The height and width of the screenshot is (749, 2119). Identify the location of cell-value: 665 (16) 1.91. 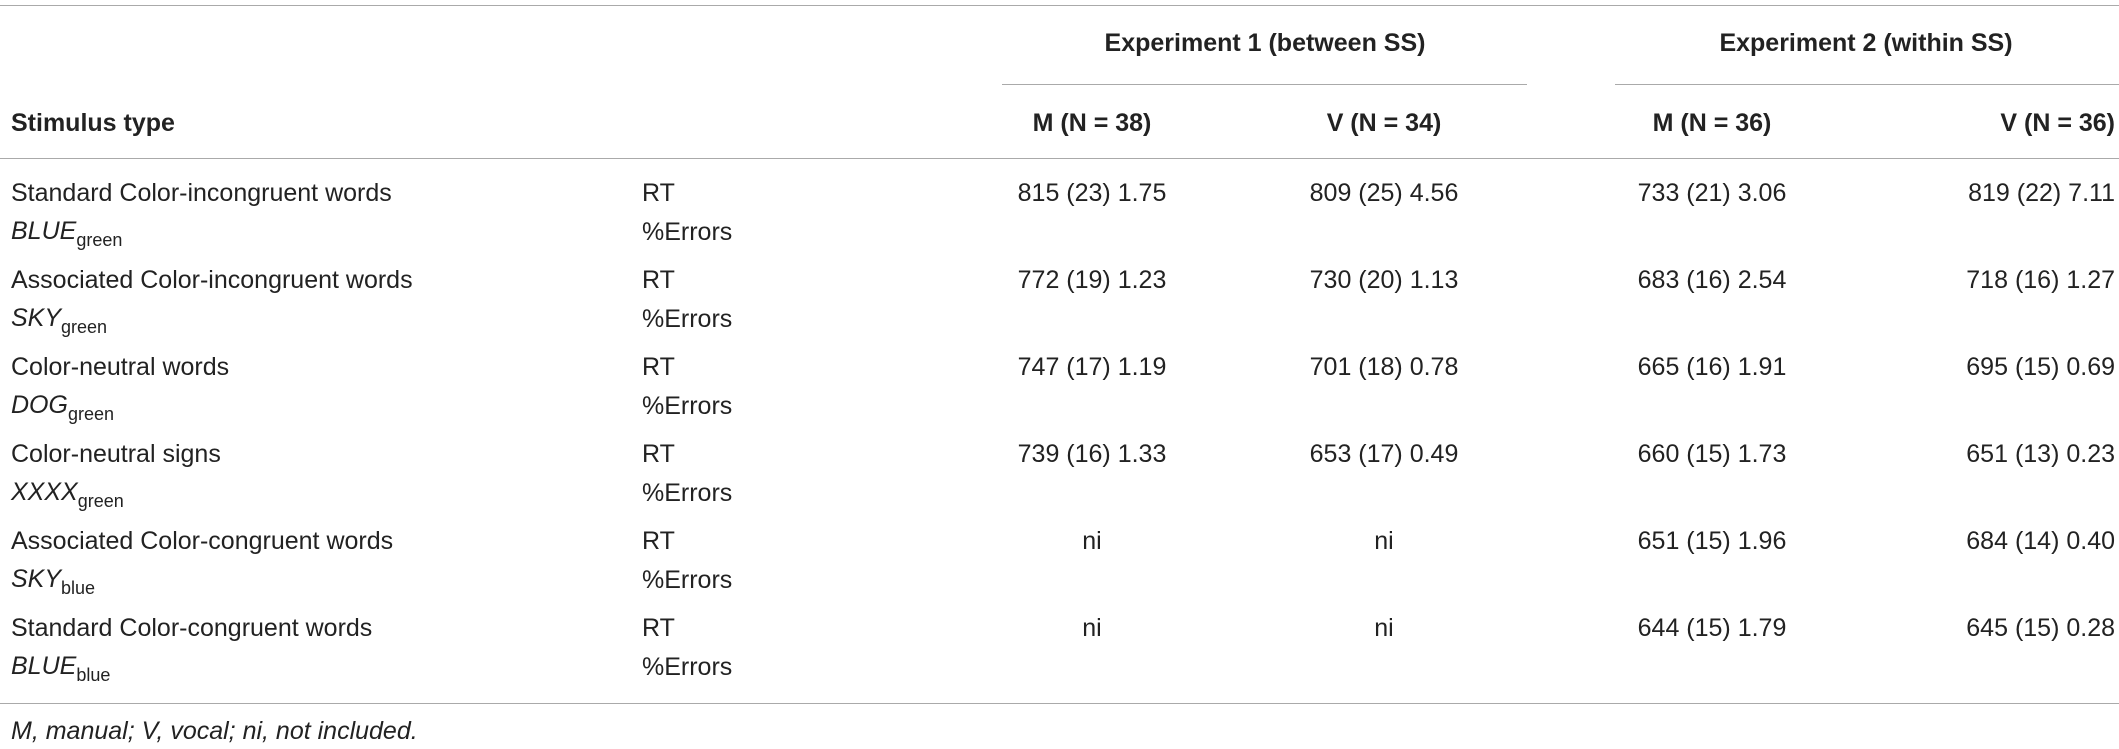
(1712, 367).